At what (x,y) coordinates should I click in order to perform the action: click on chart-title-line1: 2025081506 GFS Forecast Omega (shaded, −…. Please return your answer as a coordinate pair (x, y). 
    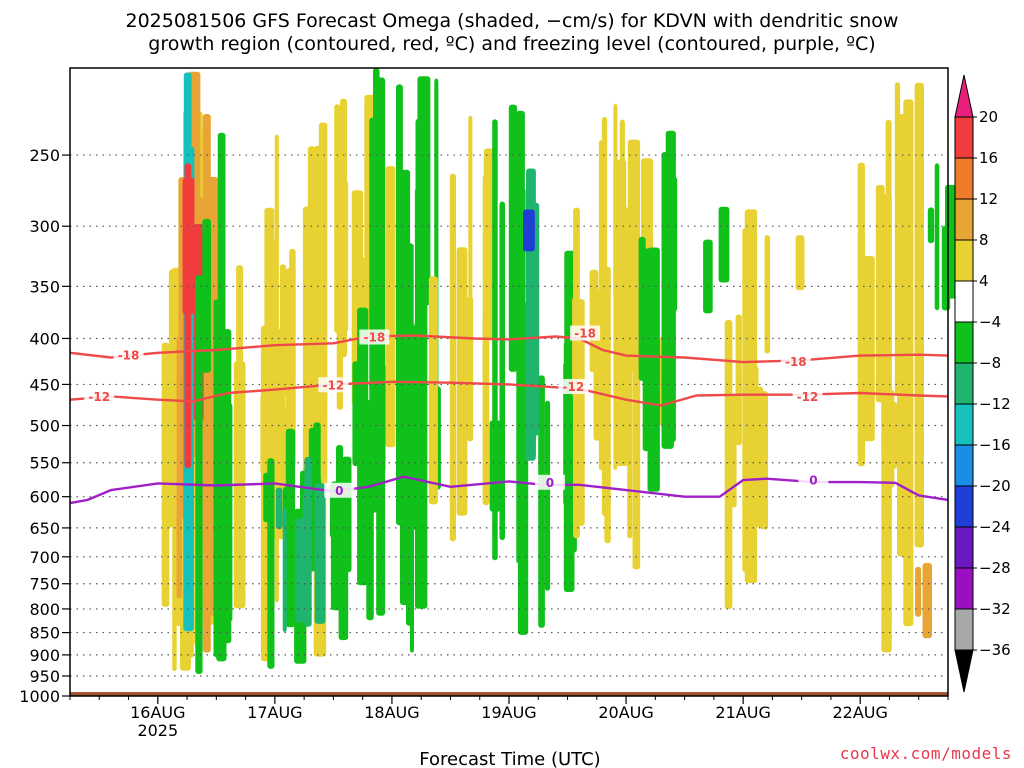
    Looking at the image, I should click on (512, 21).